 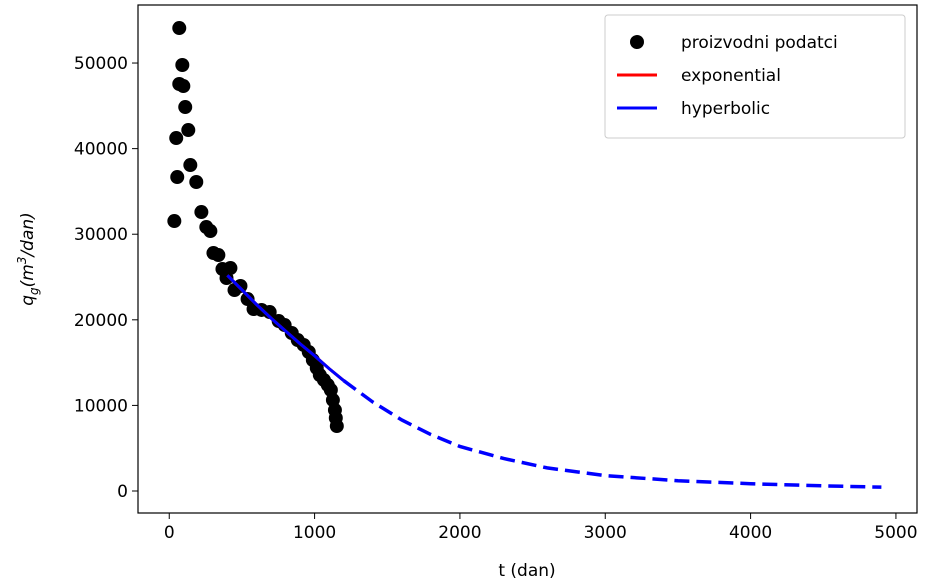 I want to click on fit-line, so click(x=285, y=328).